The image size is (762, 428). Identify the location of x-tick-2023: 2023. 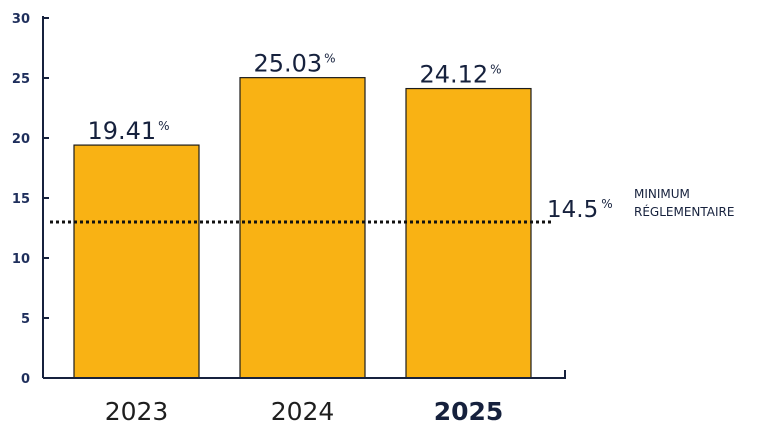
(137, 411).